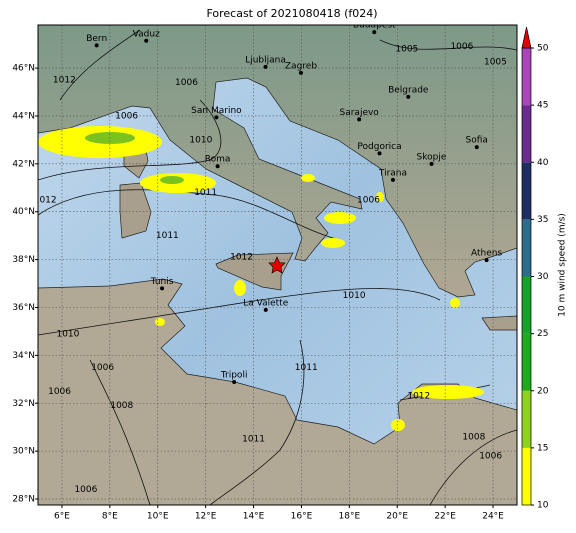 The width and height of the screenshot is (576, 533). What do you see at coordinates (526, 37) in the screenshot?
I see `colorbar-extend` at bounding box center [526, 37].